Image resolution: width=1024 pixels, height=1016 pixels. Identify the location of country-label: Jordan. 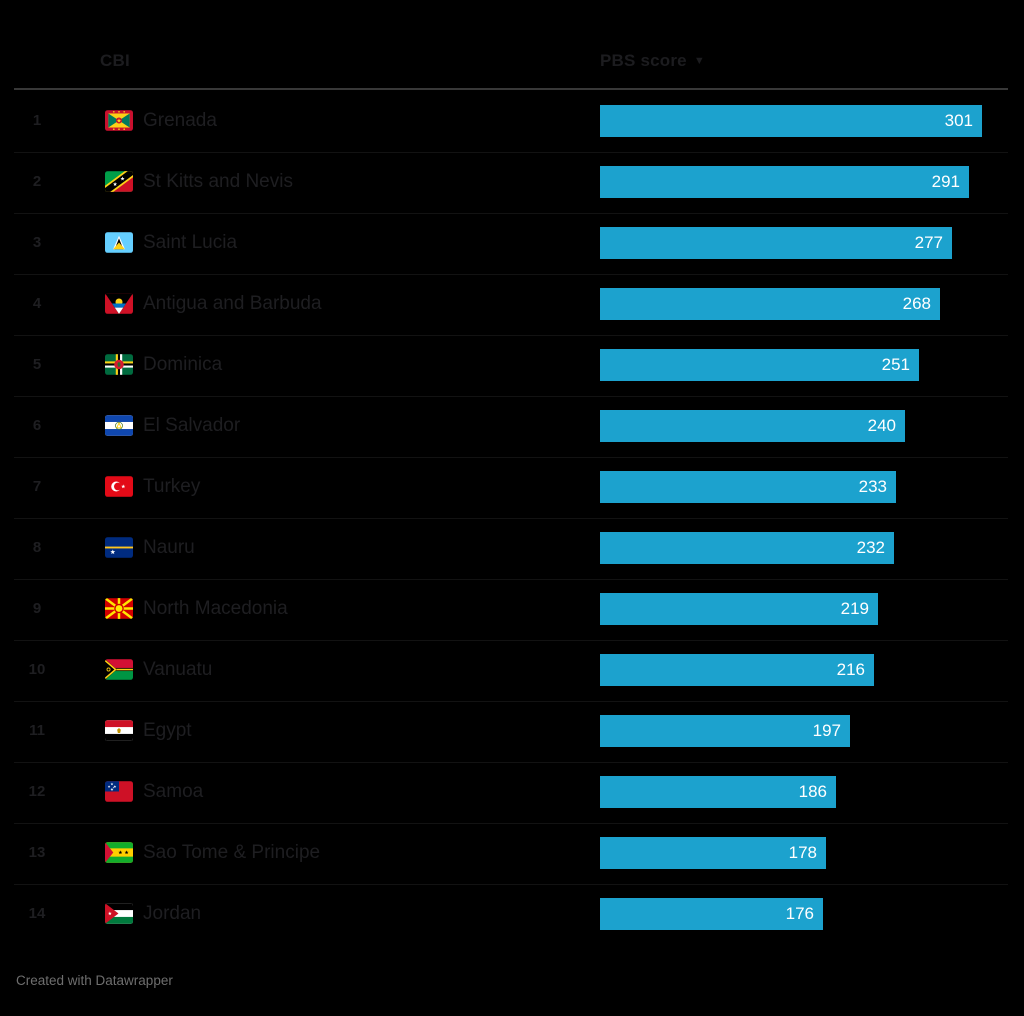
(172, 913).